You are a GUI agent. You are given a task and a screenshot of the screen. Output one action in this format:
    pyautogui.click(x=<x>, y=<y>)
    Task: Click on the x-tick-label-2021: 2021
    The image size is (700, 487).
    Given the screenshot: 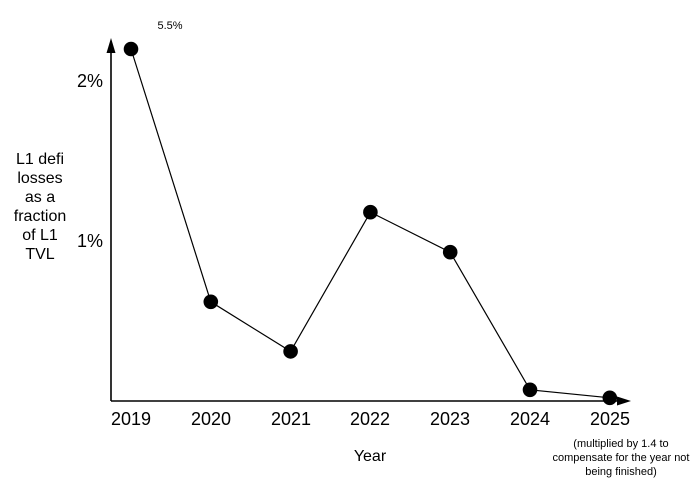 What is the action you would take?
    pyautogui.click(x=291, y=419)
    